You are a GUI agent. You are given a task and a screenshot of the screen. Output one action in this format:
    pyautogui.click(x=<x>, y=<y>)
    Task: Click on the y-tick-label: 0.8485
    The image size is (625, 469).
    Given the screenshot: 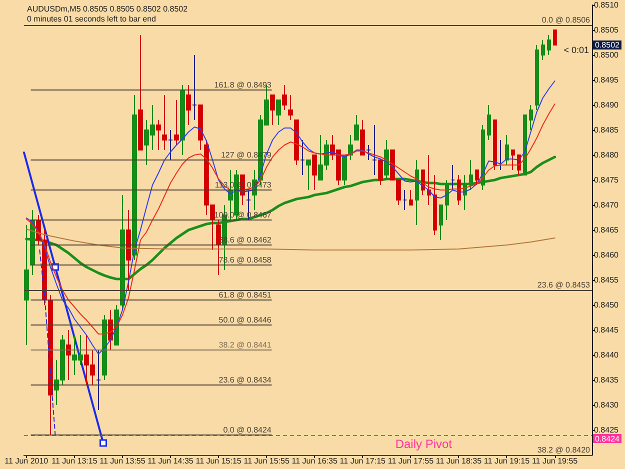 What is the action you would take?
    pyautogui.click(x=607, y=130)
    